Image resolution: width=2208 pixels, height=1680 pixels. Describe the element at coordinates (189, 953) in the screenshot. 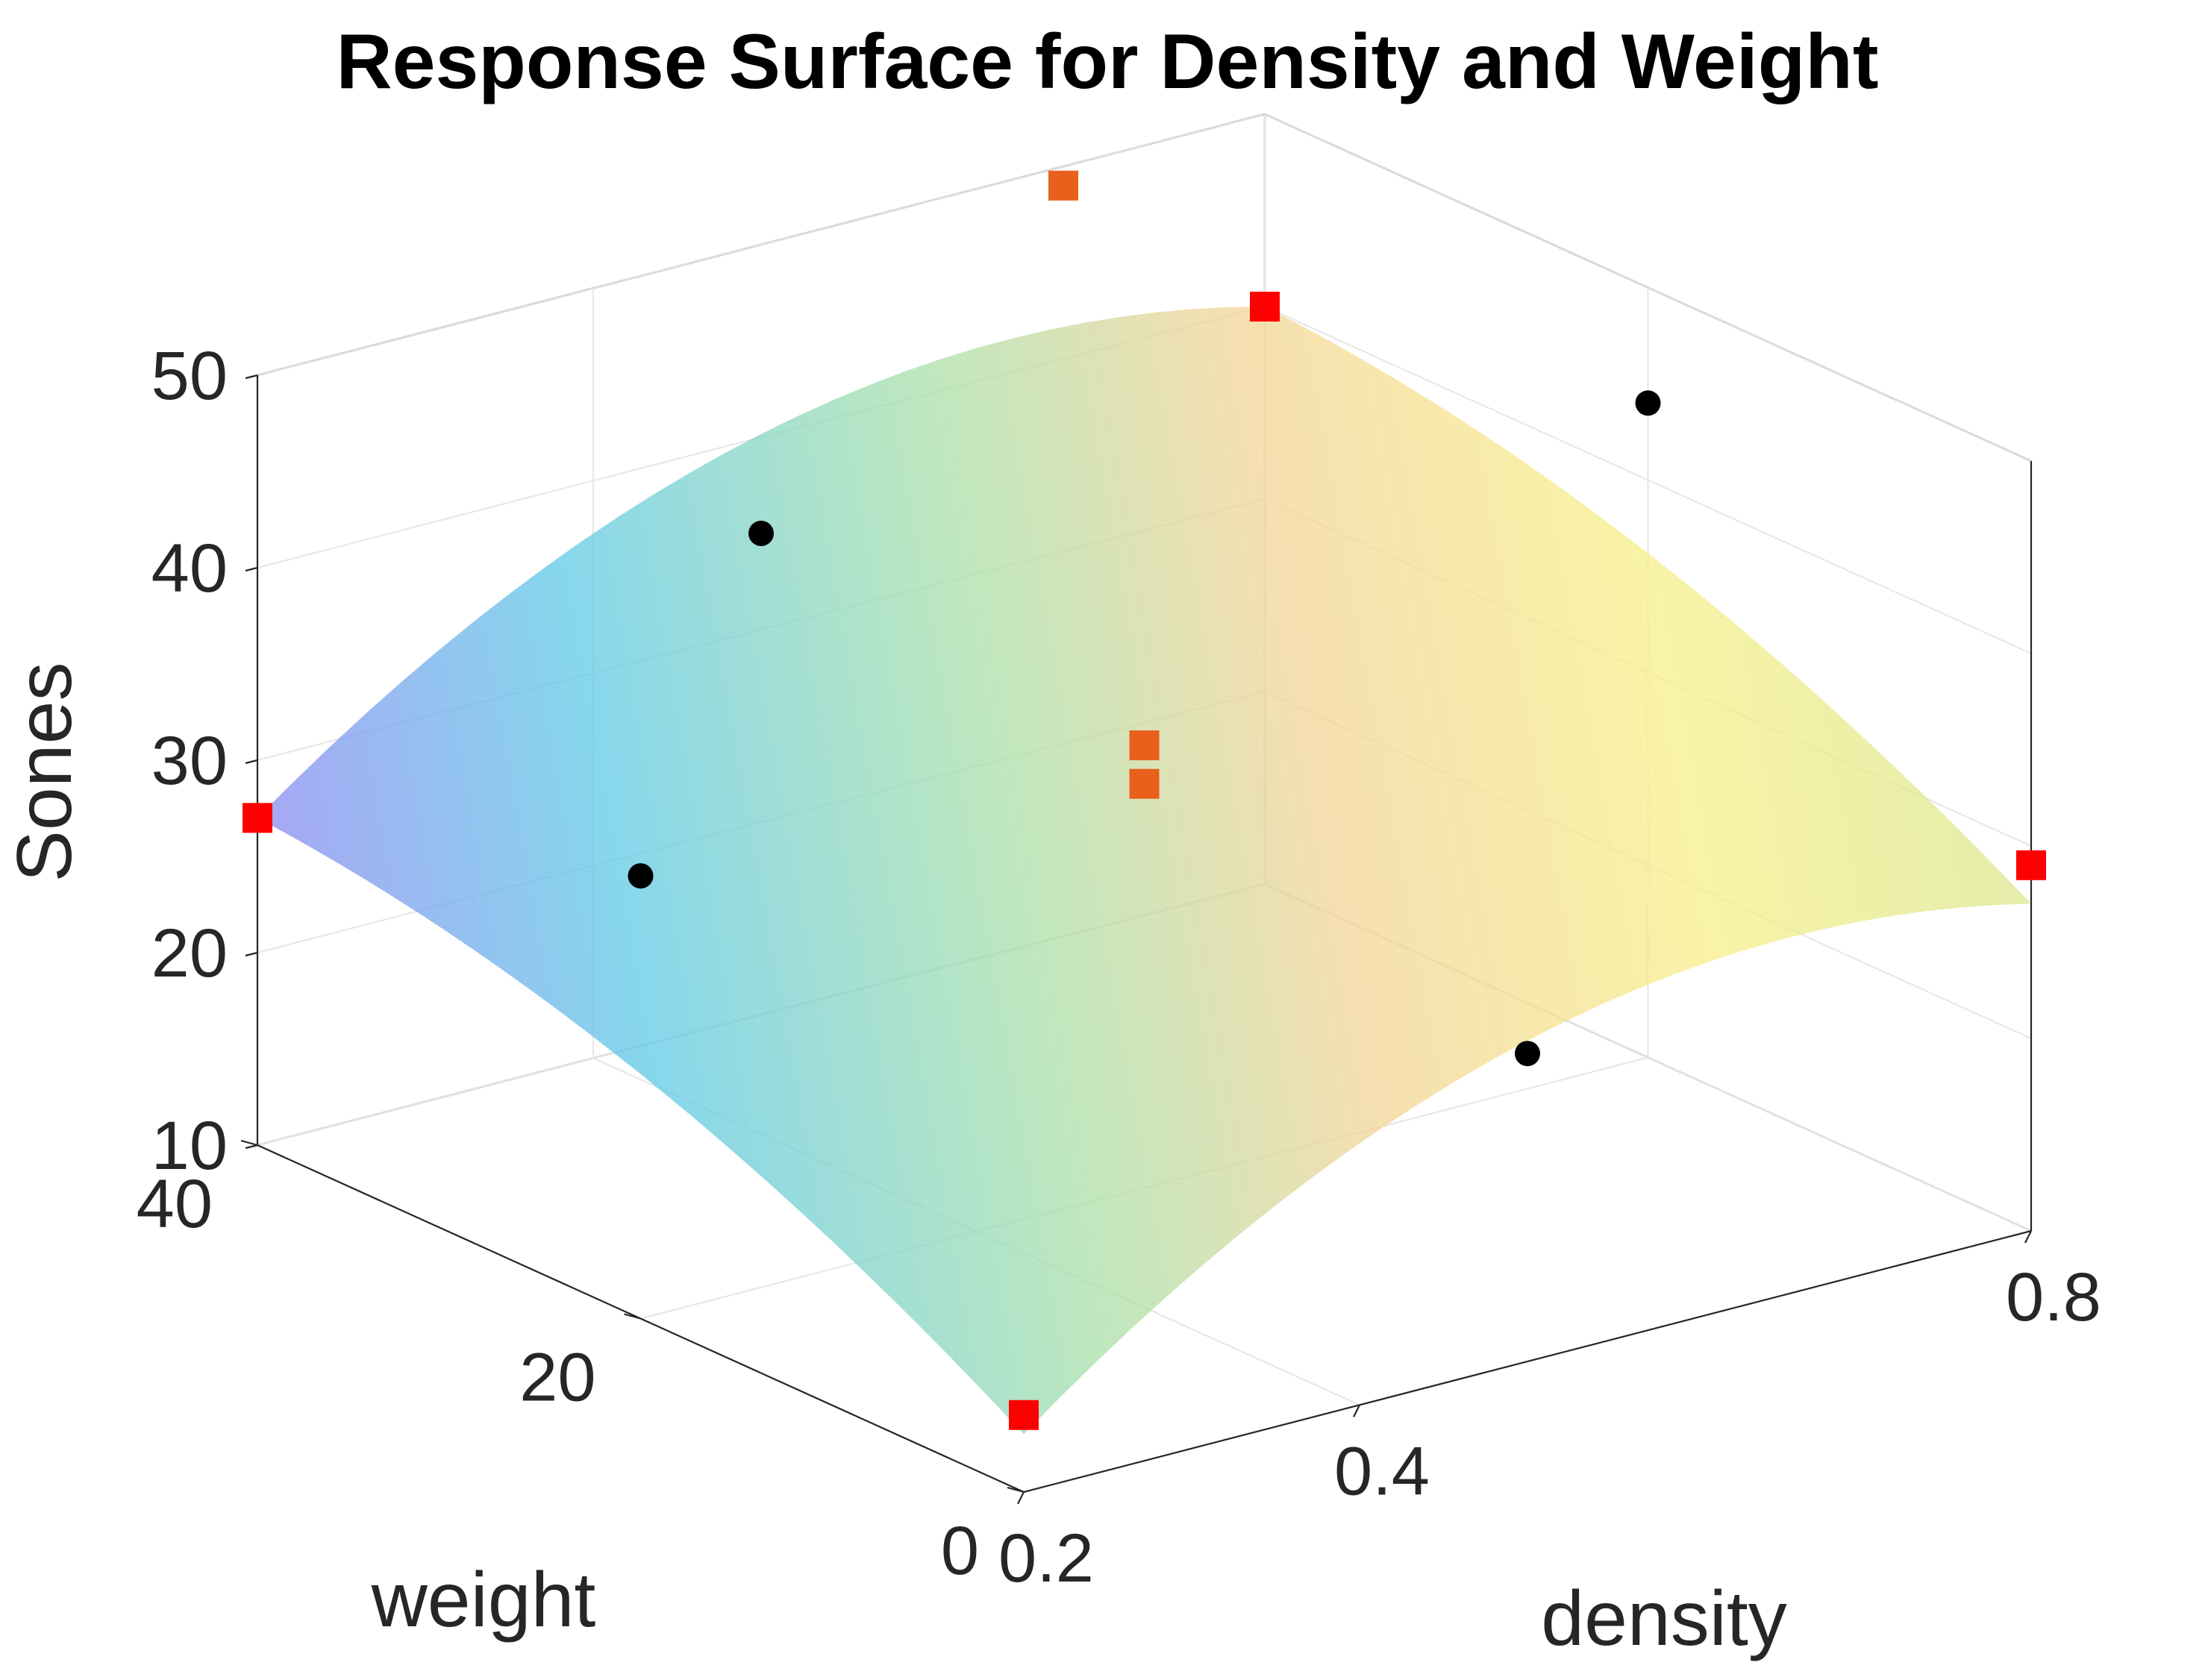

I see `z-tick-label: 20` at that location.